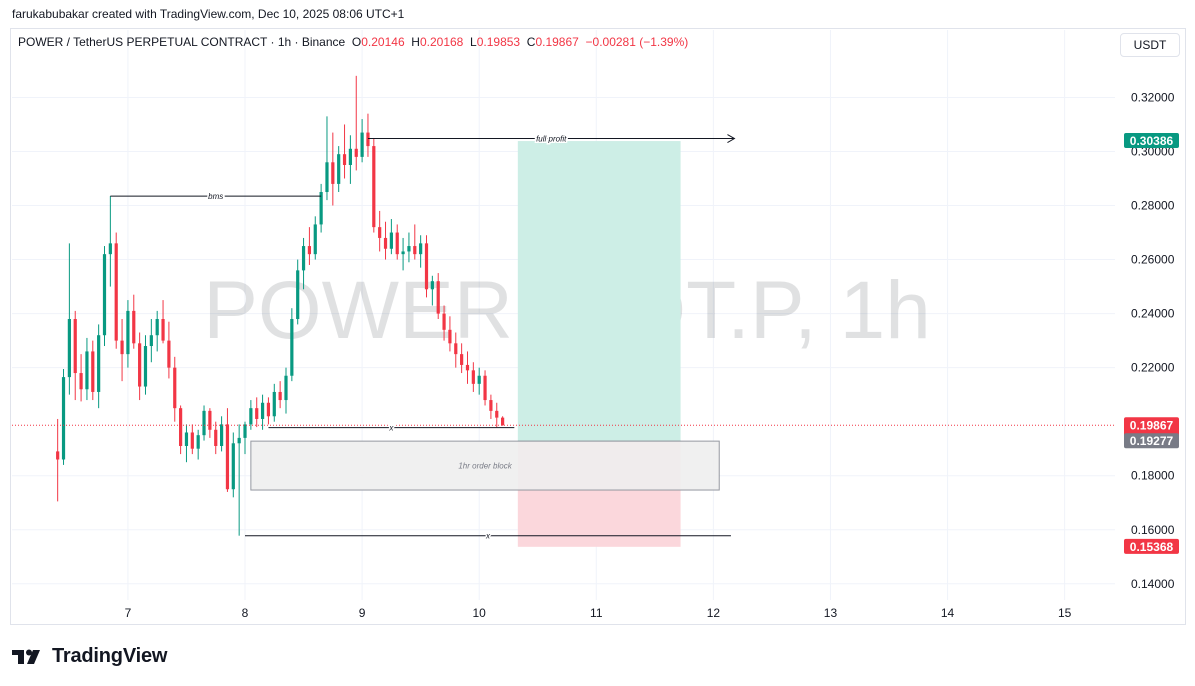 This screenshot has height=686, width=1195. What do you see at coordinates (1153, 530) in the screenshot?
I see `y-tick-label: 0.16000` at bounding box center [1153, 530].